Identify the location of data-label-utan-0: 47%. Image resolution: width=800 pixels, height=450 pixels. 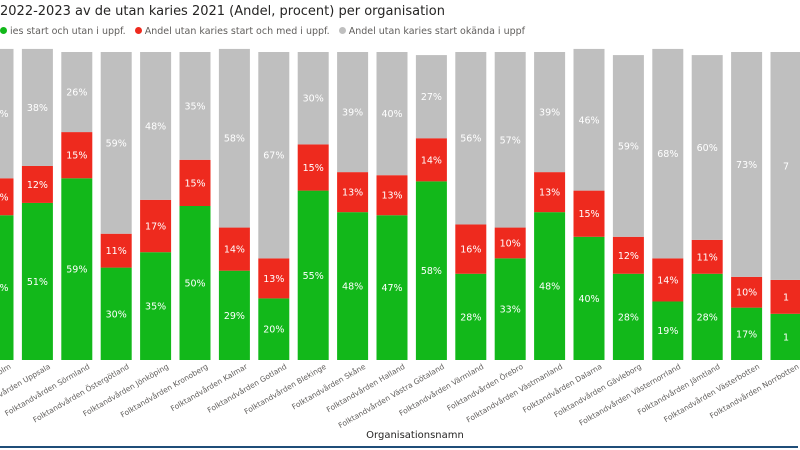
(4, 288).